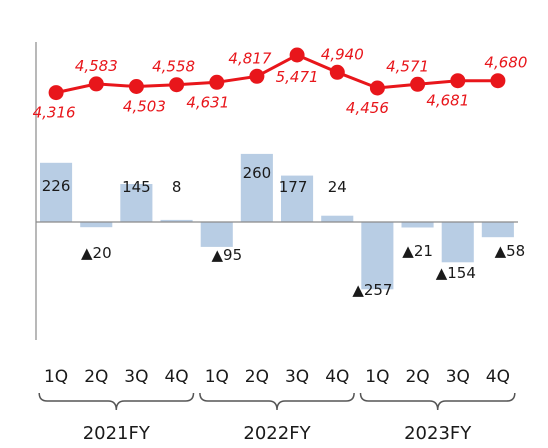 The width and height of the screenshot is (548, 448). What do you see at coordinates (458, 377) in the screenshot?
I see `x-tick-10: 3Q` at bounding box center [458, 377].